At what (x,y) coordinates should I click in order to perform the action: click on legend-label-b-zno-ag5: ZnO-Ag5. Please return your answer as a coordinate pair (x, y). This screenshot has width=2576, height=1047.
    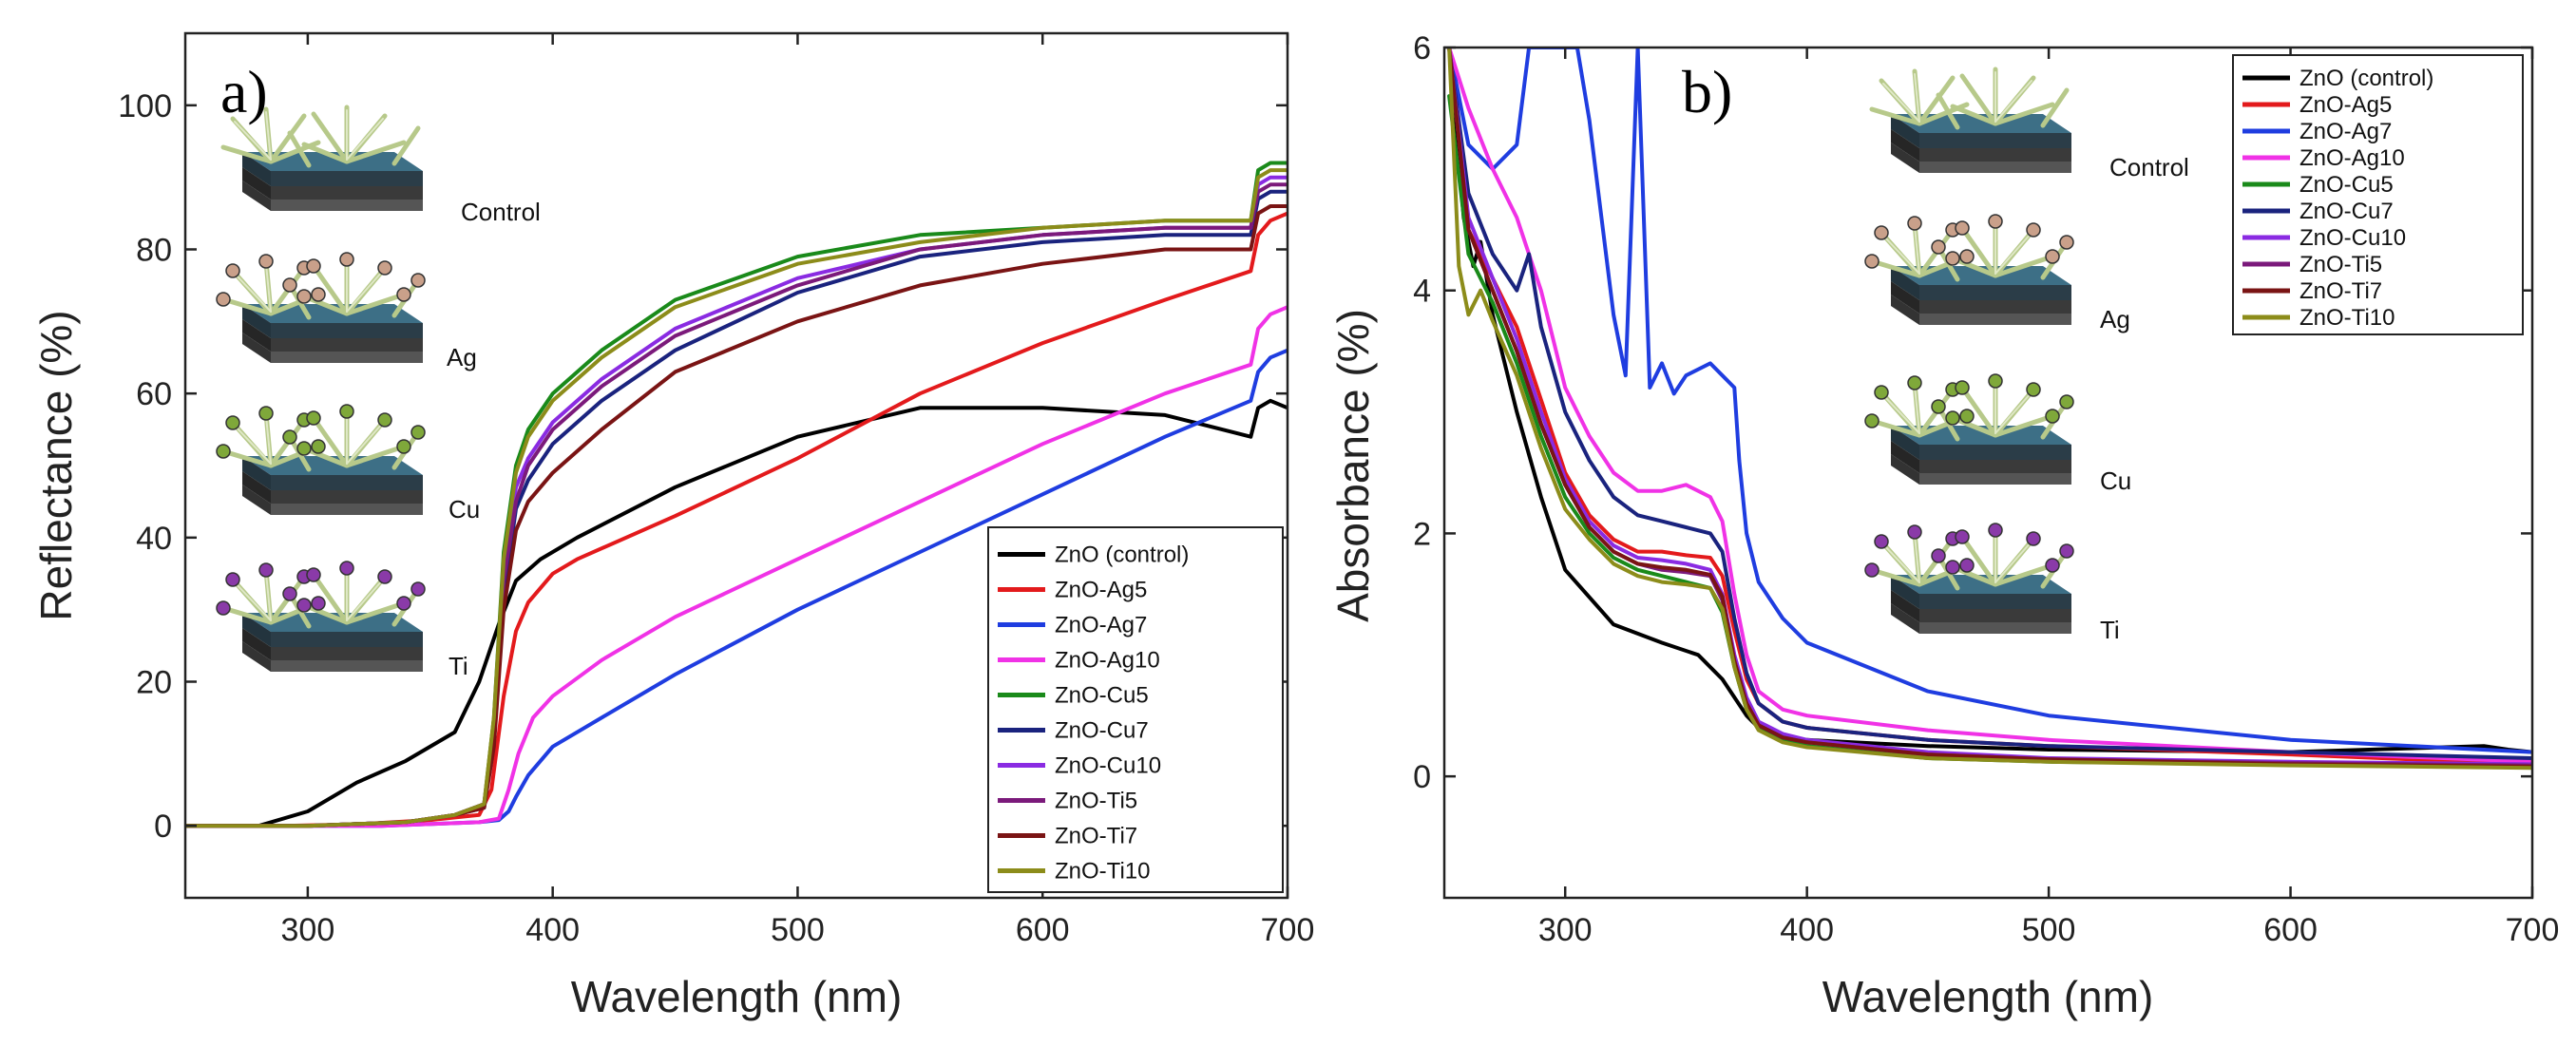
    Looking at the image, I should click on (2345, 105).